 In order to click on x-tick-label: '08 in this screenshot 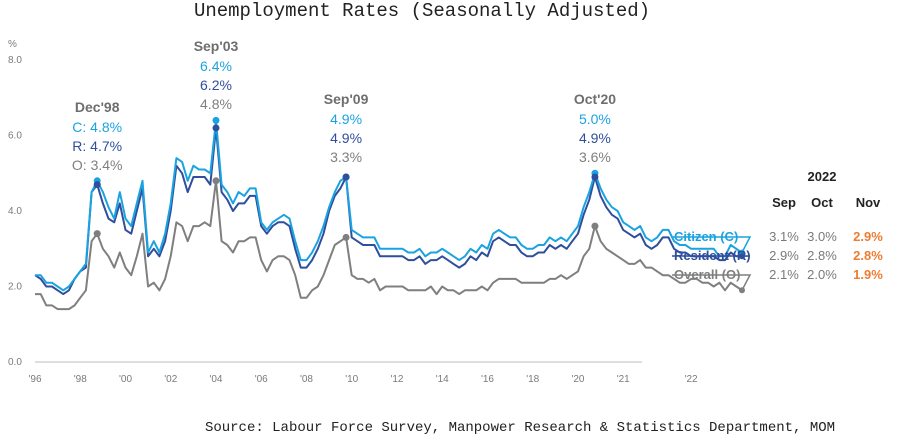, I will do `click(306, 379)`.